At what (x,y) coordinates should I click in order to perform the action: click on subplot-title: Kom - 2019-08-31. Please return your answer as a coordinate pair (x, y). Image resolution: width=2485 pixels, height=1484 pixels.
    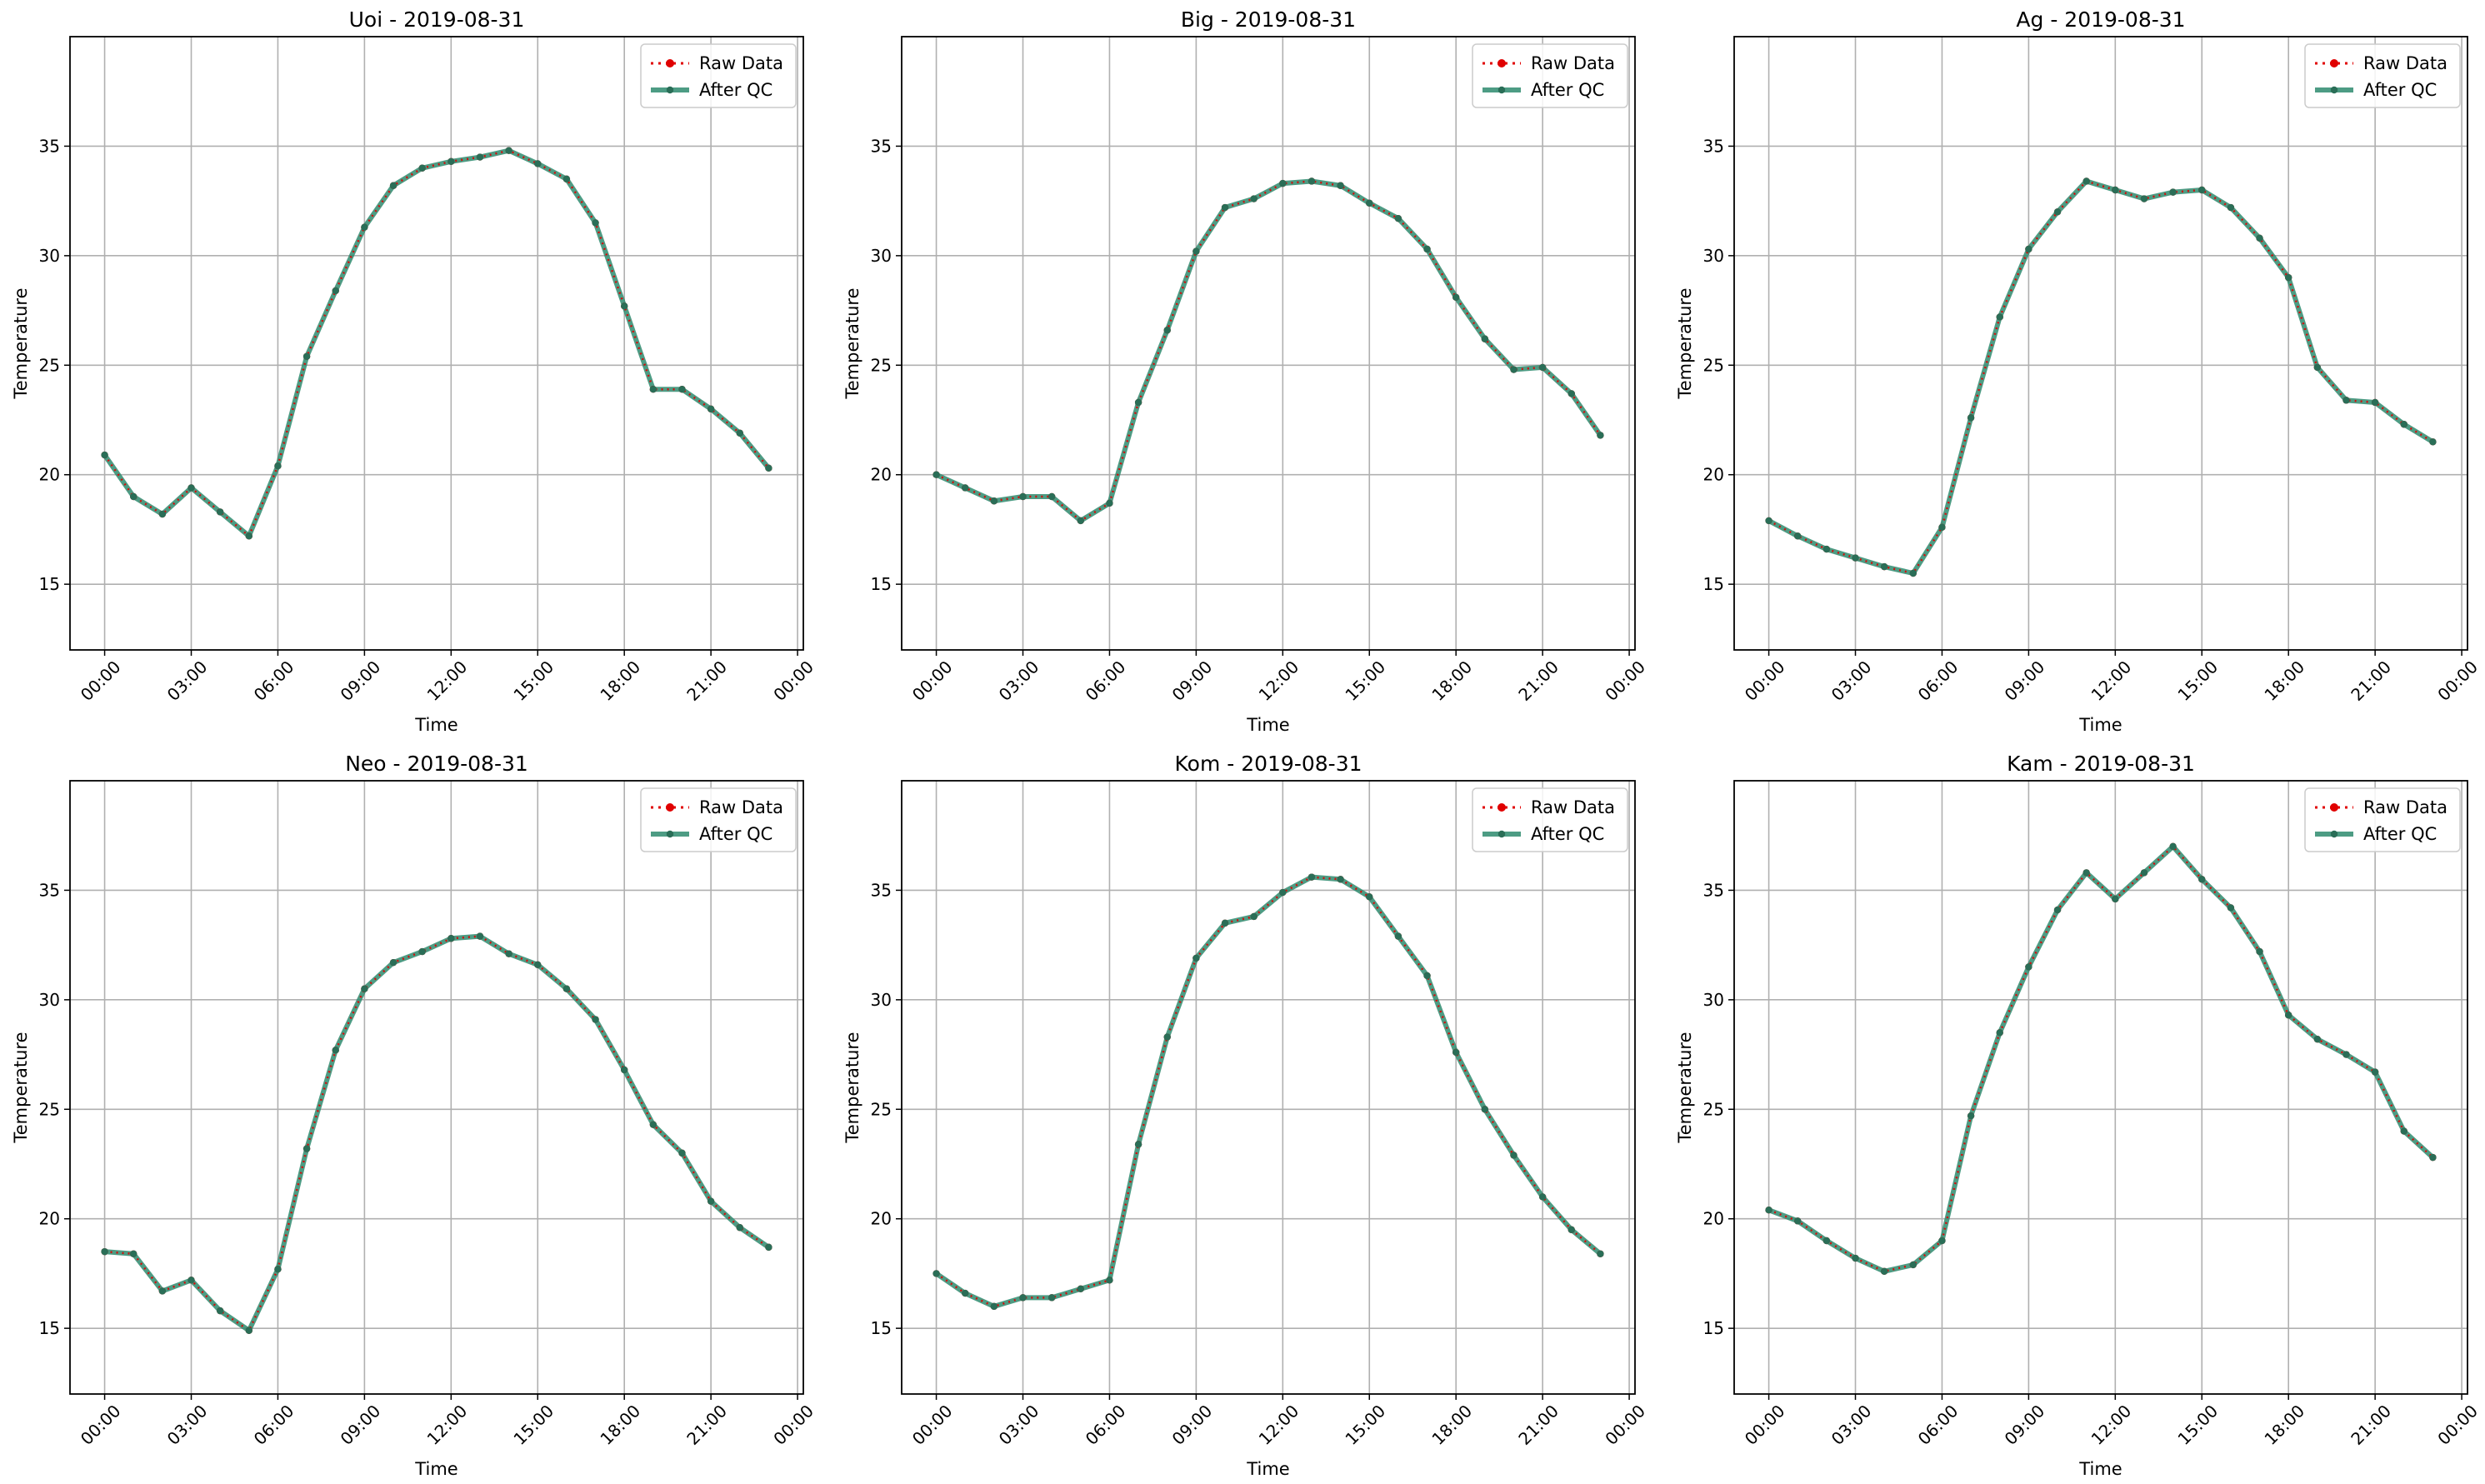
    Looking at the image, I should click on (1268, 764).